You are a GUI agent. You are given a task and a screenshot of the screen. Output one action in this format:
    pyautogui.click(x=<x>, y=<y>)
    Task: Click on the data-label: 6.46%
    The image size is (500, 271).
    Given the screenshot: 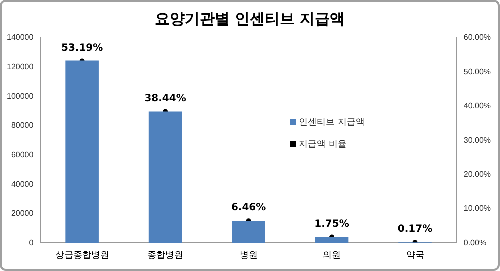 What is the action you would take?
    pyautogui.click(x=248, y=208)
    